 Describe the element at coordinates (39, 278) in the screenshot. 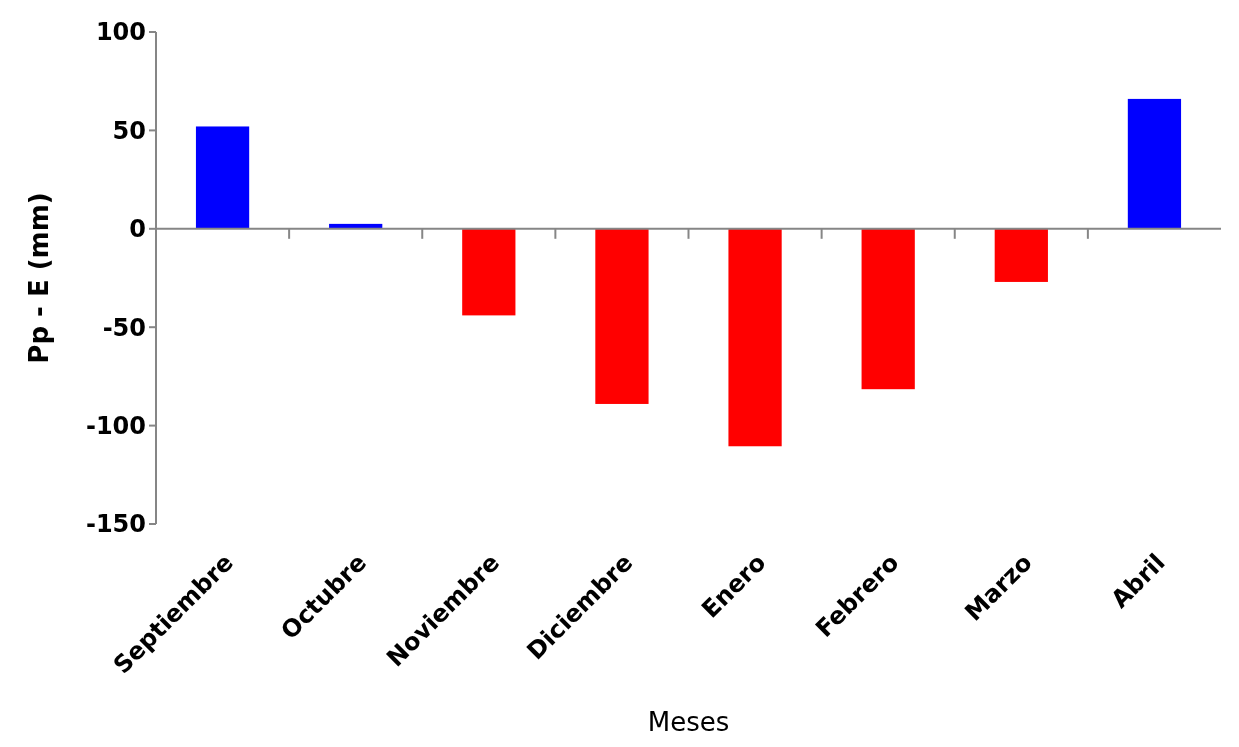

I see `y-axis-title: Pp - E (mm)` at that location.